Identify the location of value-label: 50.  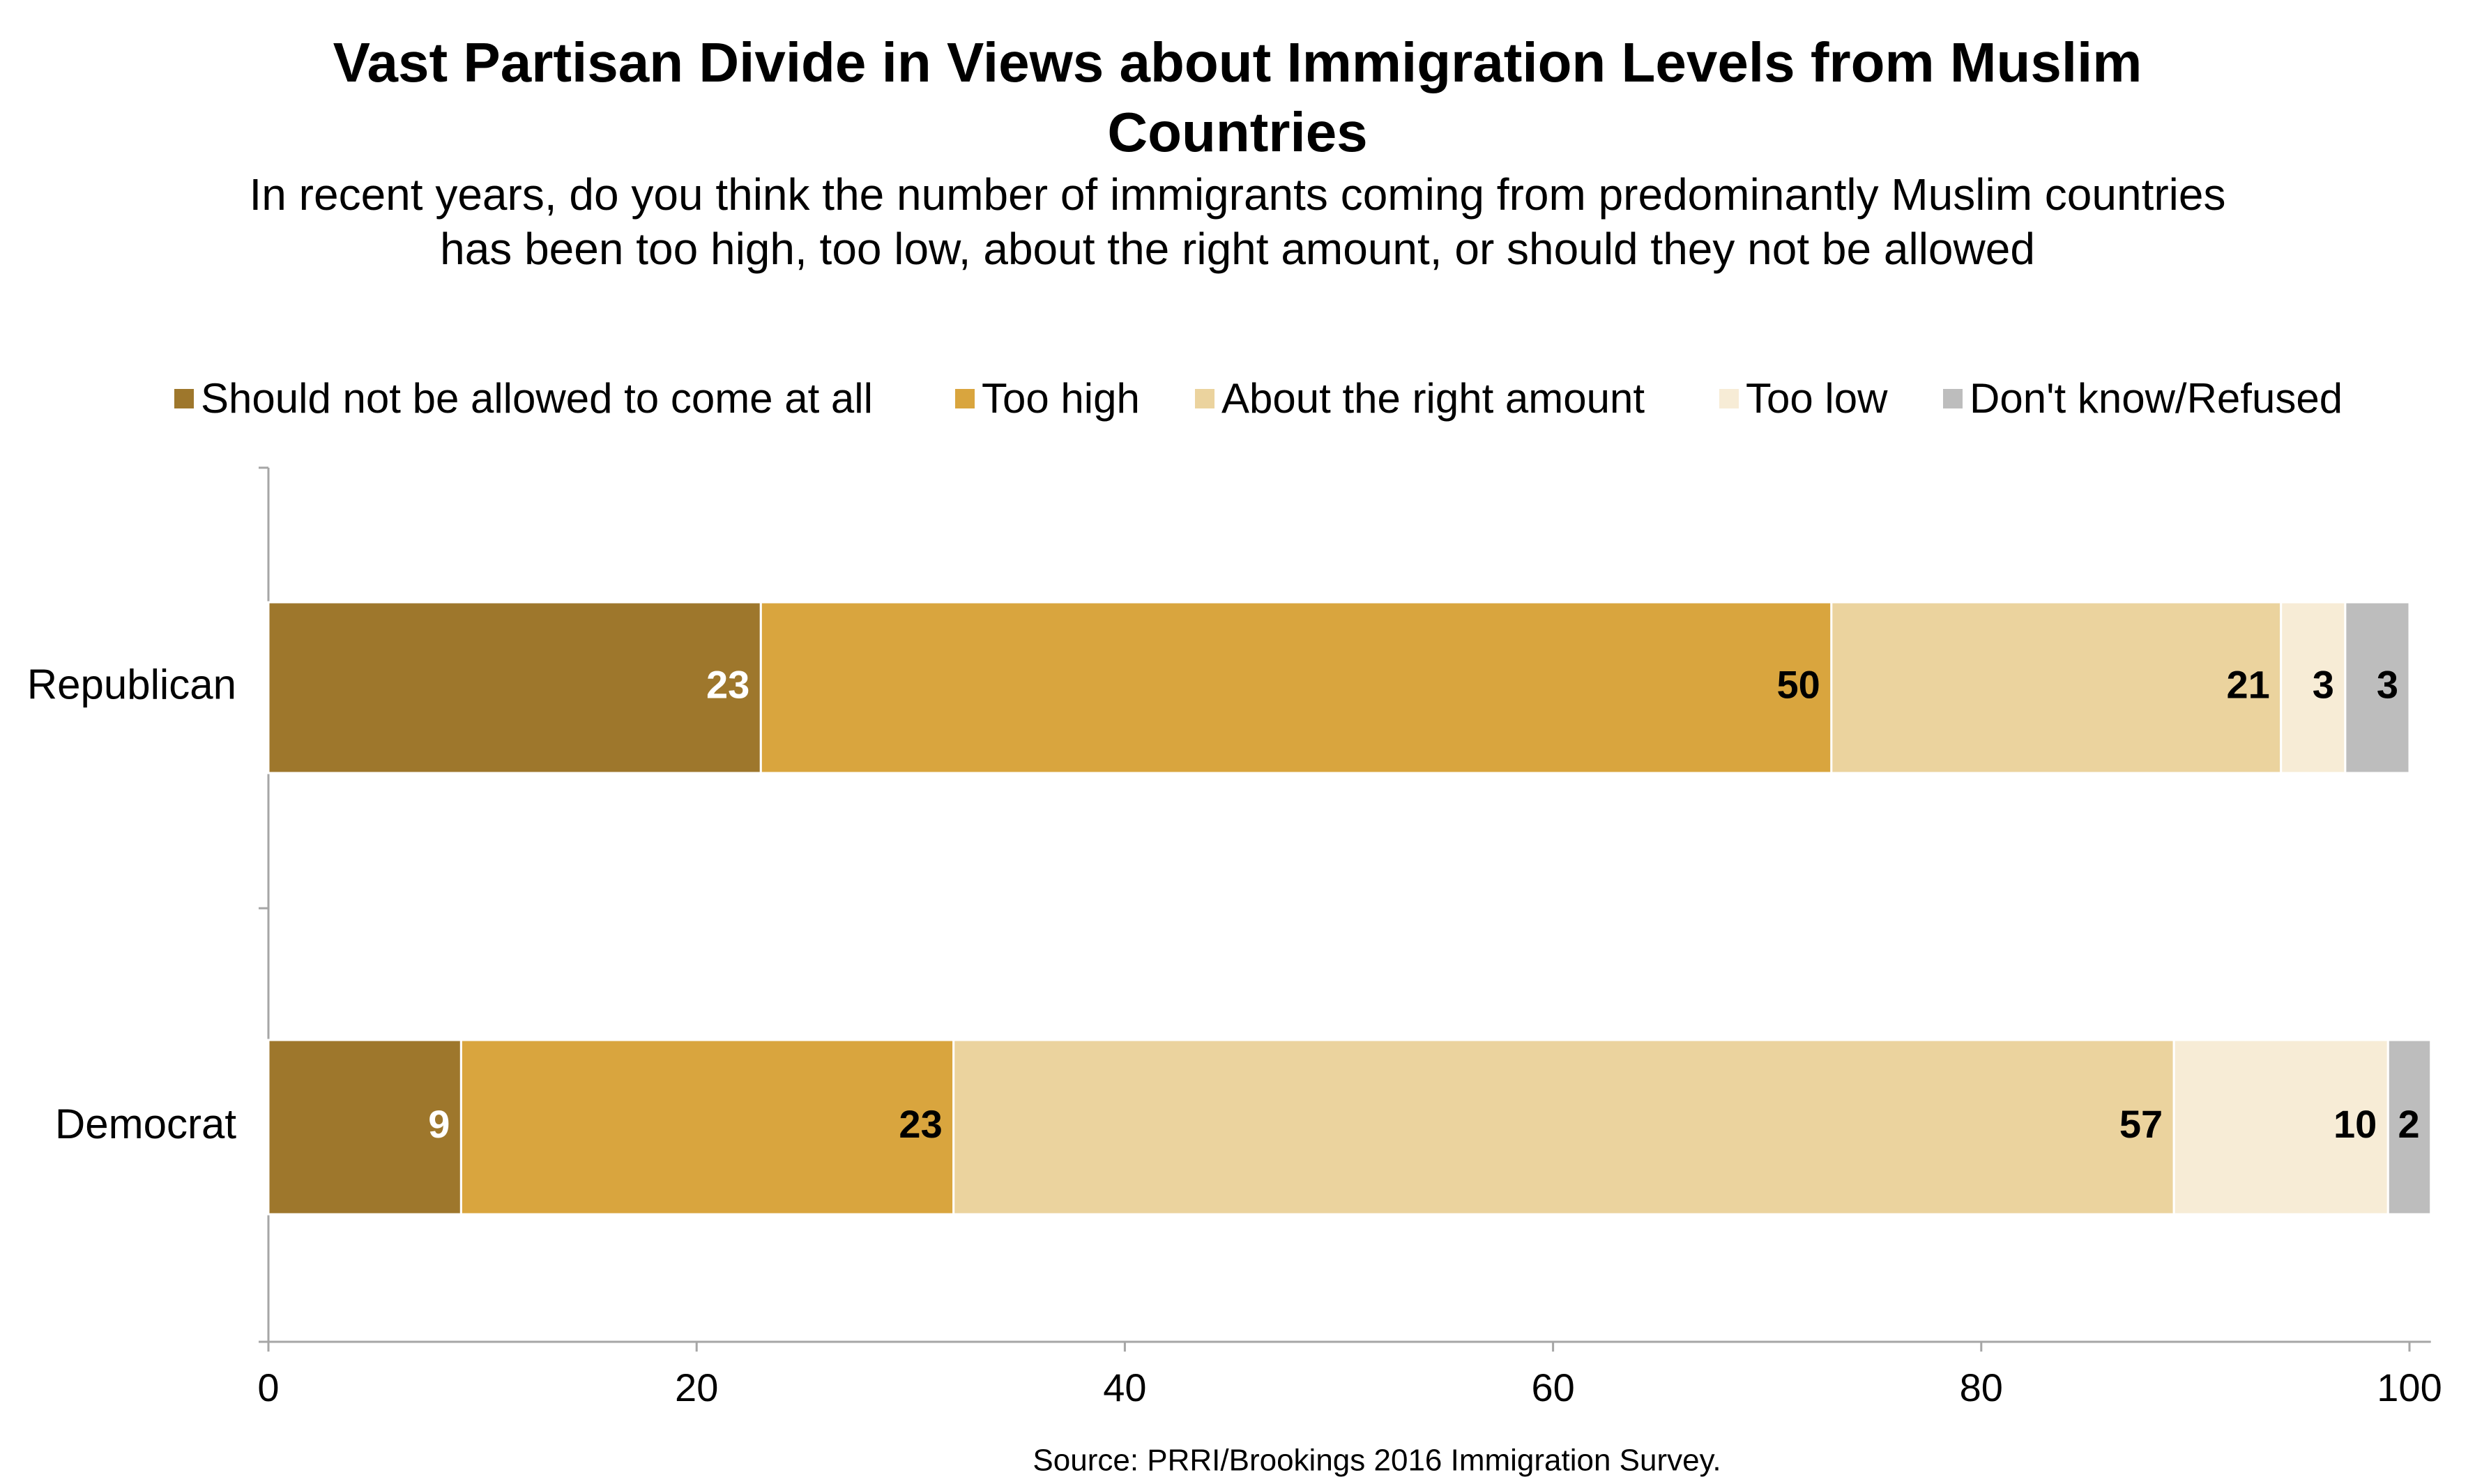
(1798, 684).